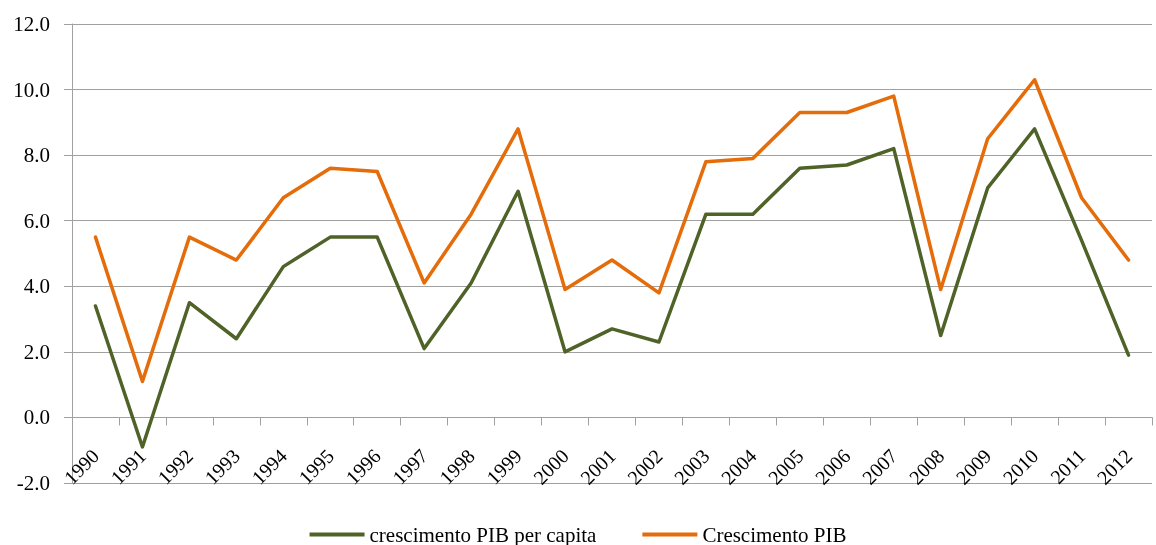 The height and width of the screenshot is (545, 1156). What do you see at coordinates (36, 351) in the screenshot?
I see `y-tick-label: 2.0` at bounding box center [36, 351].